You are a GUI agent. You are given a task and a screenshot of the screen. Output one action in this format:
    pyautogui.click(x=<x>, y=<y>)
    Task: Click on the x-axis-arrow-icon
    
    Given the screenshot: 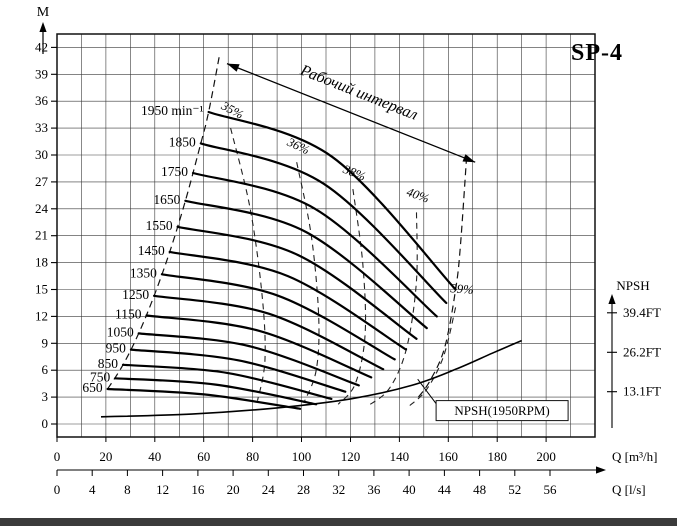 What is the action you would take?
    pyautogui.click(x=601, y=470)
    